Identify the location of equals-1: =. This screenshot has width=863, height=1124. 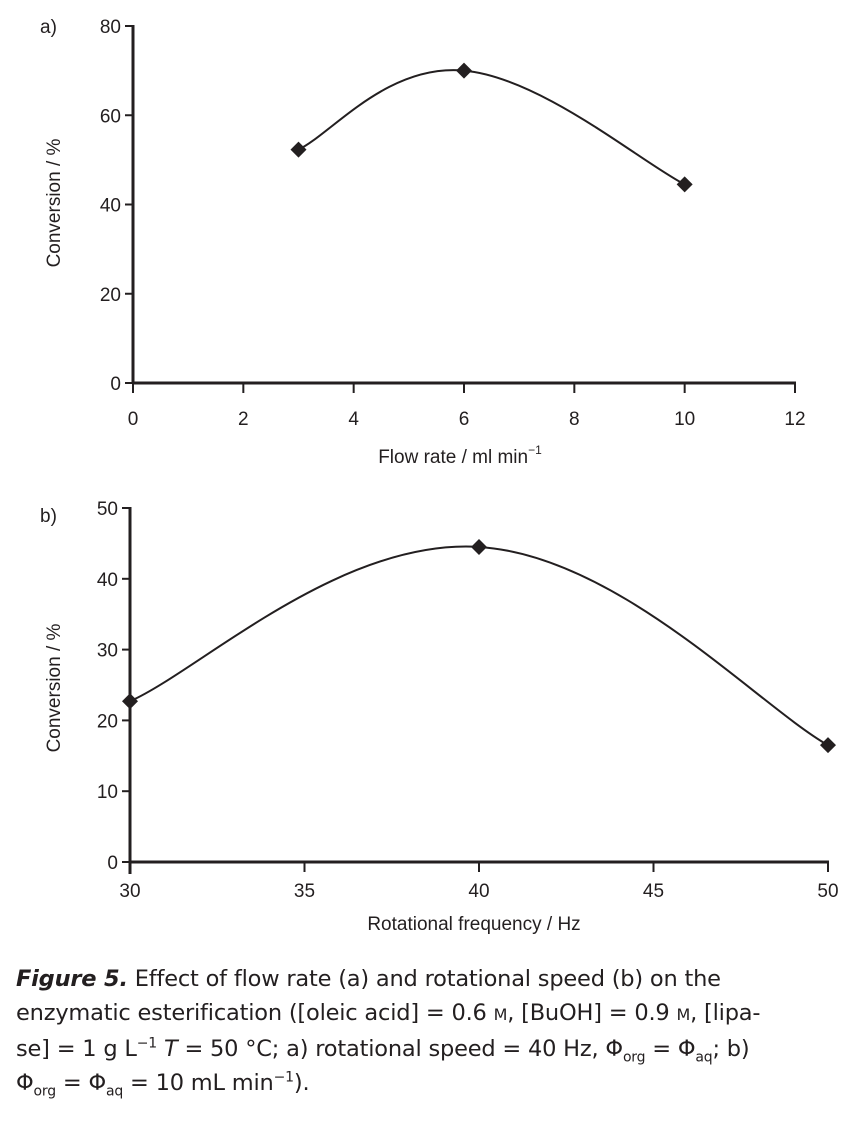
(661, 1049).